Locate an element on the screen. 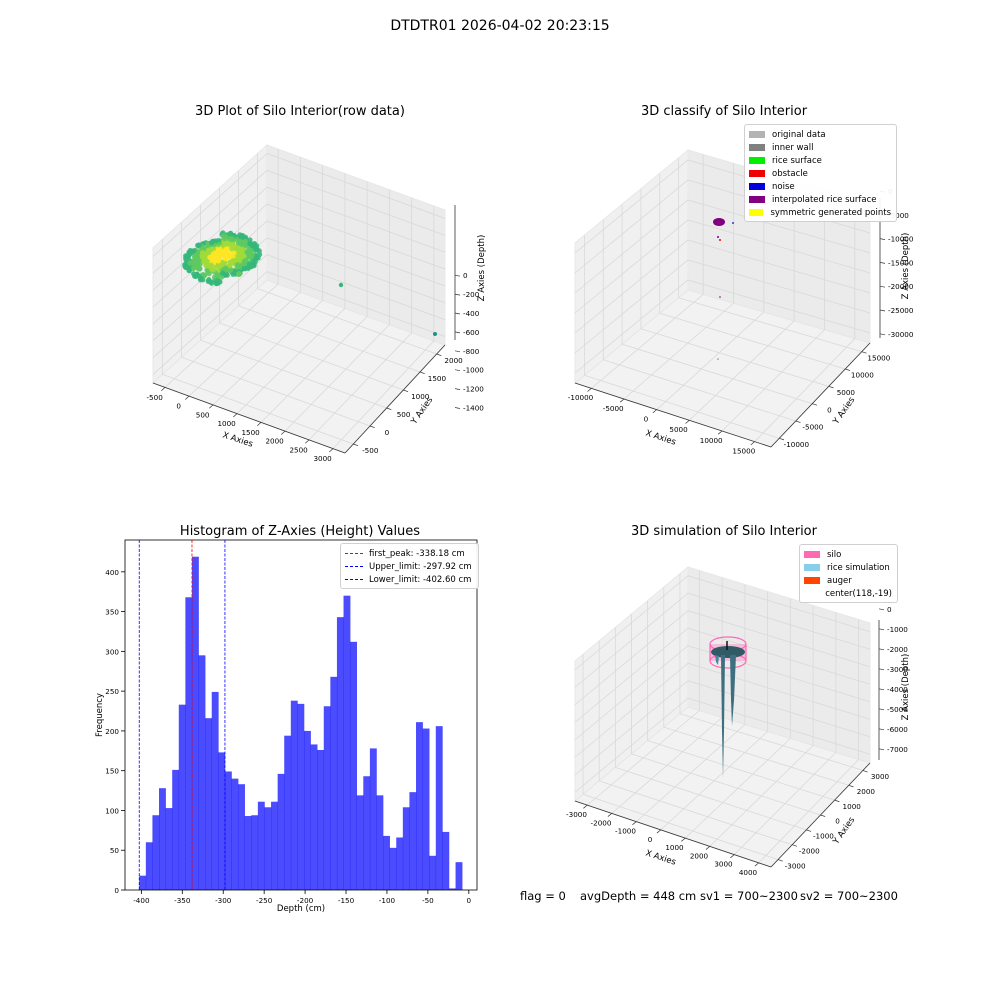  legend-label: original data is located at coordinates (799, 134).